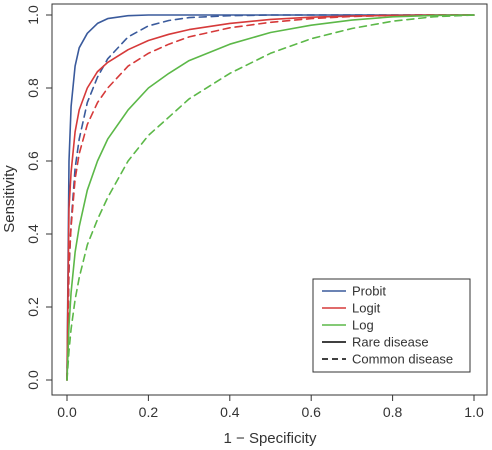 Image resolution: width=492 pixels, height=450 pixels. Describe the element at coordinates (390, 342) in the screenshot. I see `legend-label: Rare disease` at that location.